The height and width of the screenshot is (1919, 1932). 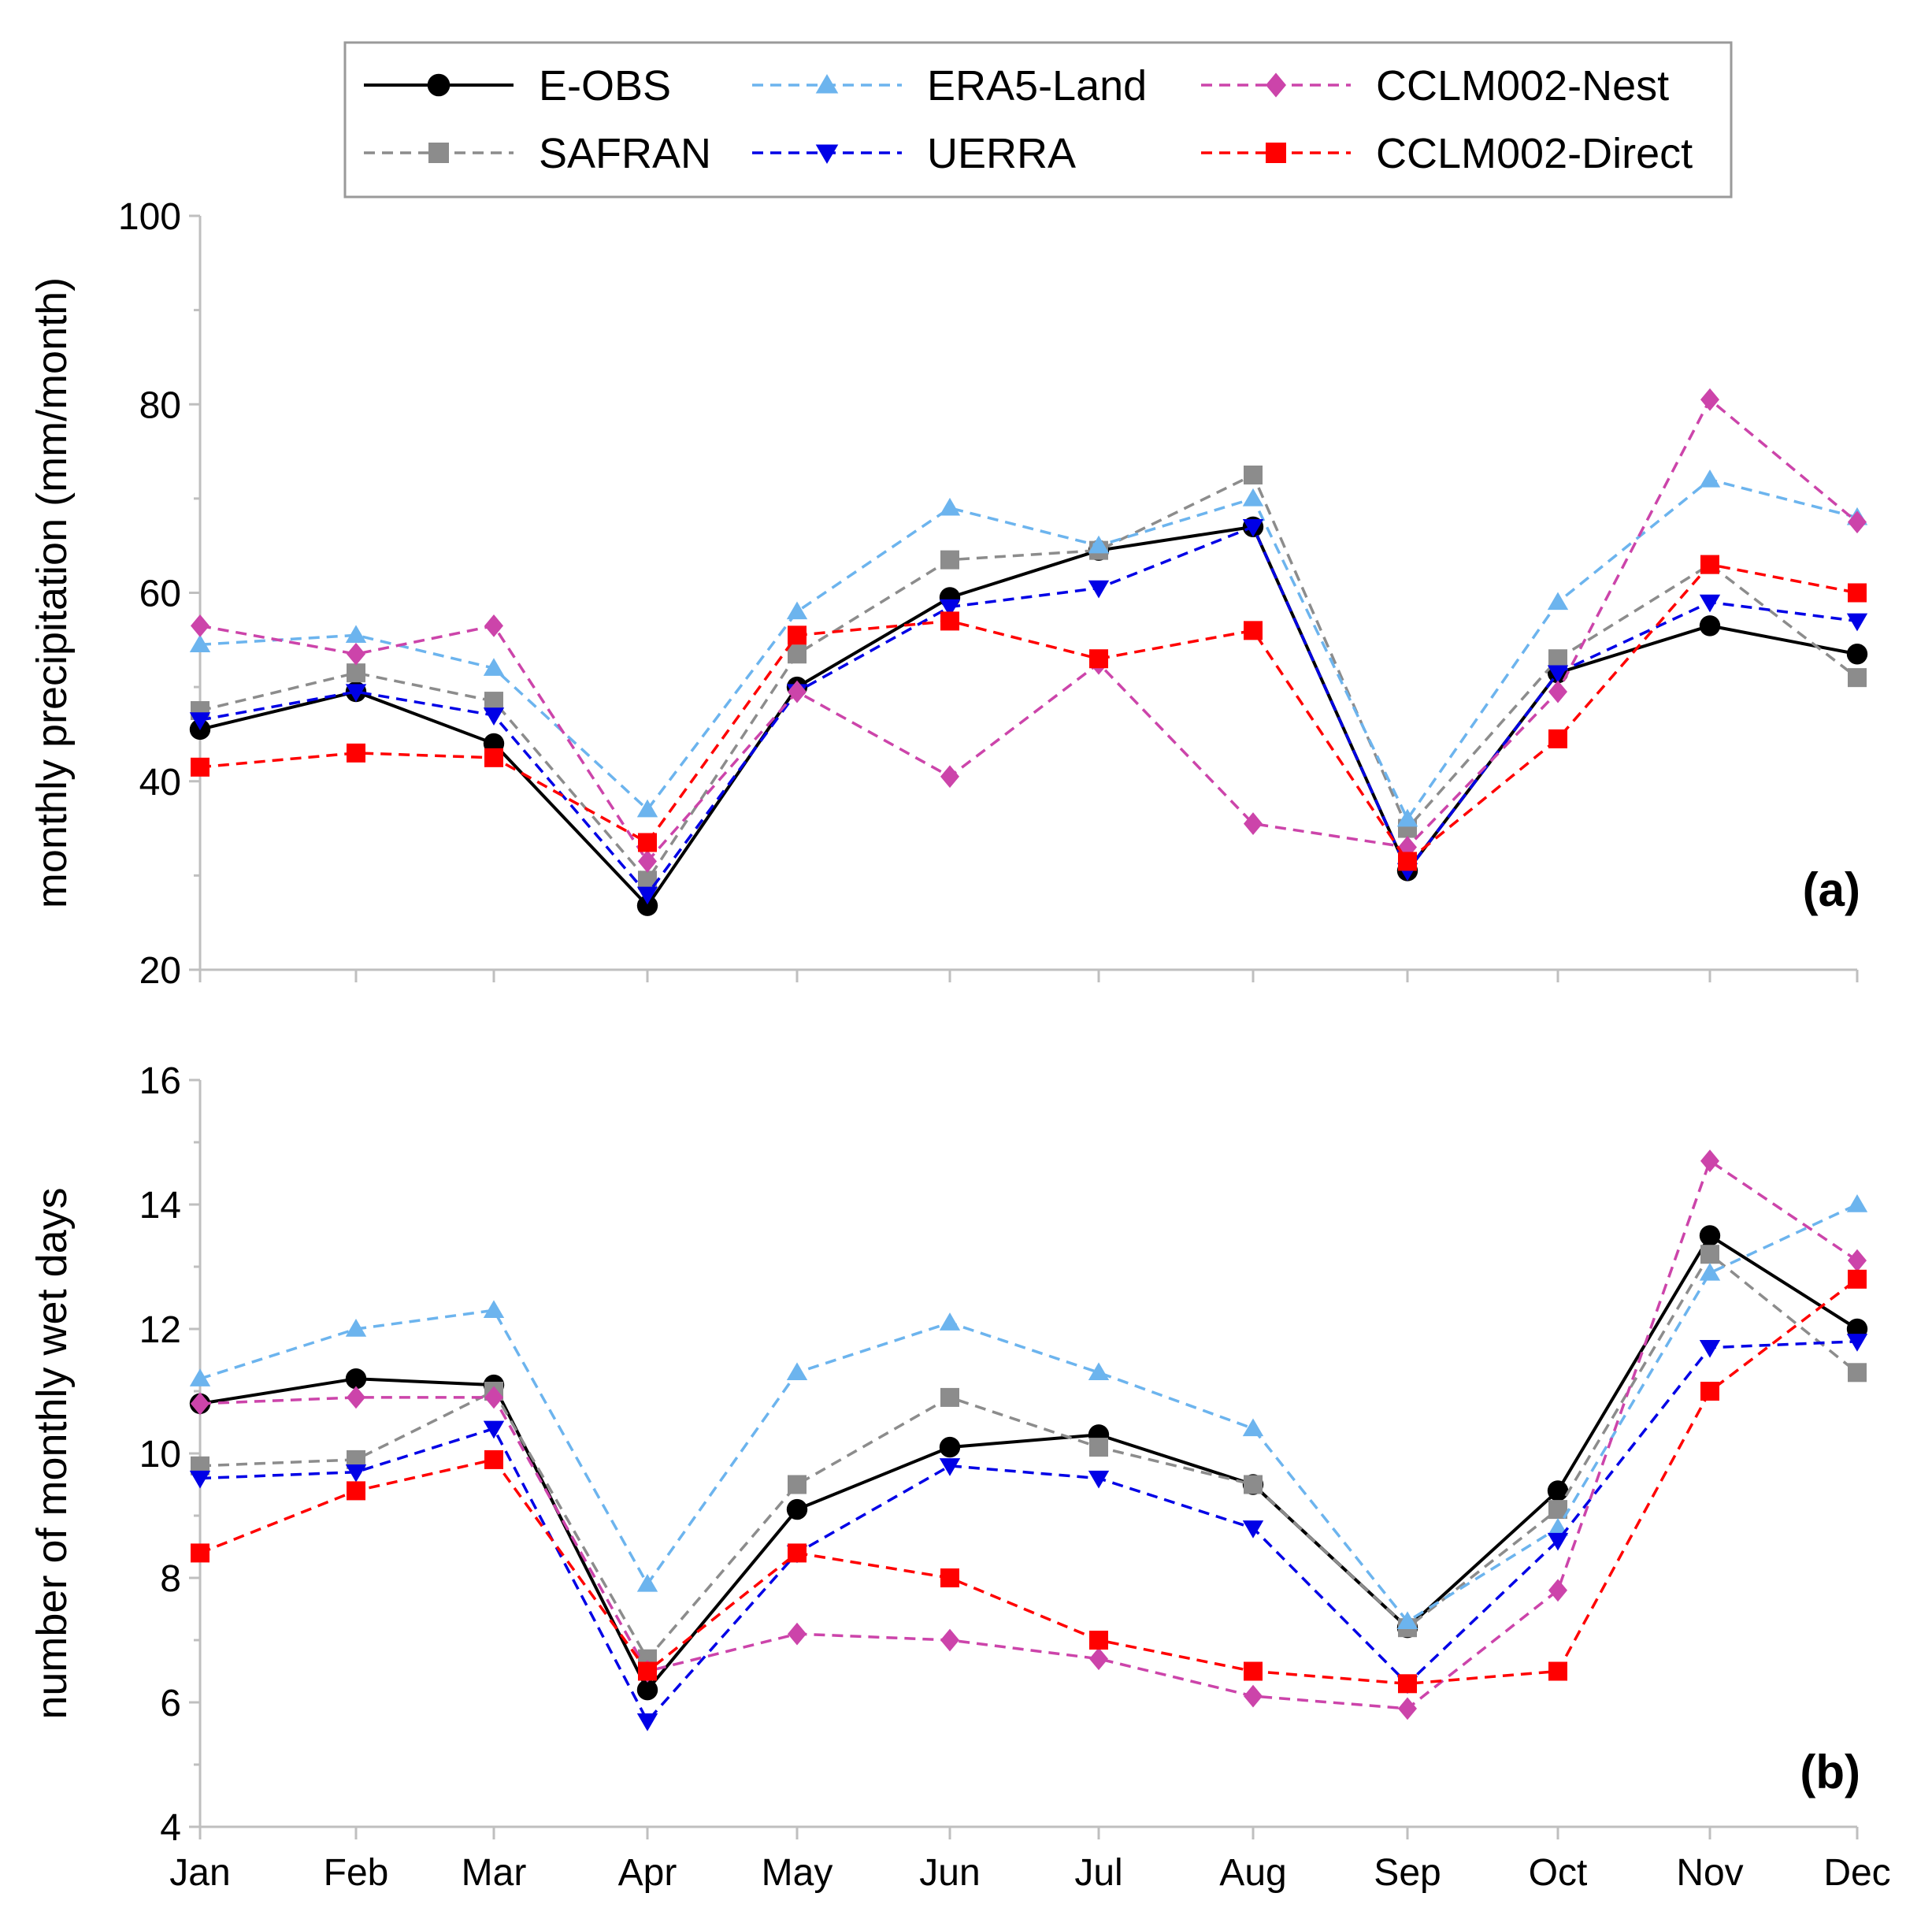 I want to click on x-tick-label: Oct, so click(x=1558, y=1873).